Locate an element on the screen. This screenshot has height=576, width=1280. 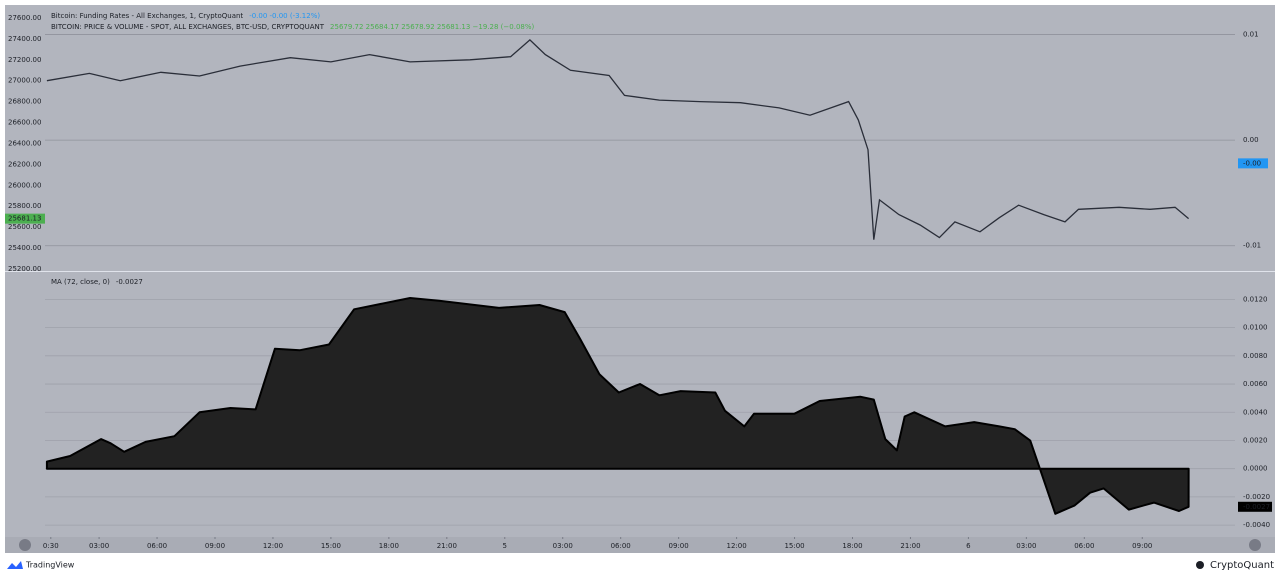
y2-tick-label: -0.01 is located at coordinates (1252, 246).